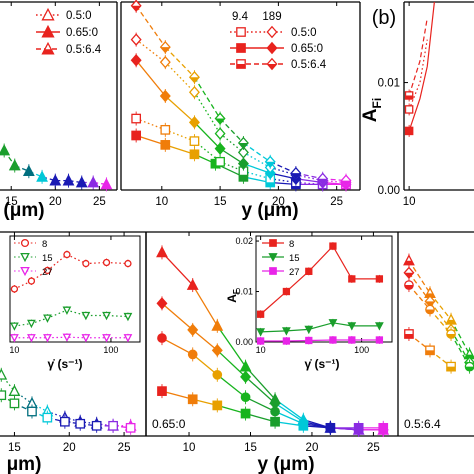 This screenshot has width=474, height=474. Describe the element at coordinates (269, 210) in the screenshot. I see `x-axis-label: y (μm)` at that location.